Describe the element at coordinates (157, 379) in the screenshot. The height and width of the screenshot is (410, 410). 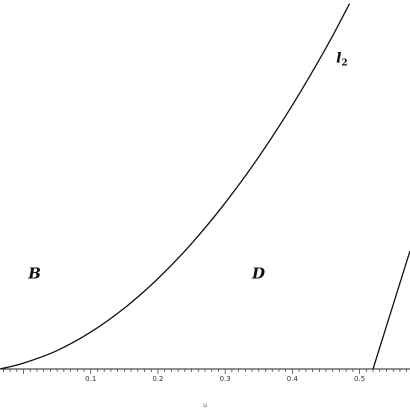
I see `x-tick-label: 0.2` at that location.